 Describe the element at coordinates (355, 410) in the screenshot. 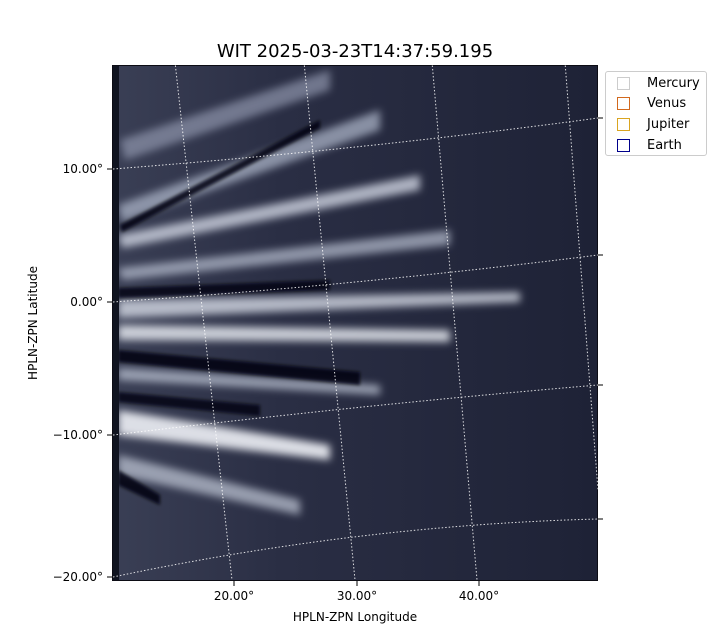

I see `grid-lat-minus10` at that location.